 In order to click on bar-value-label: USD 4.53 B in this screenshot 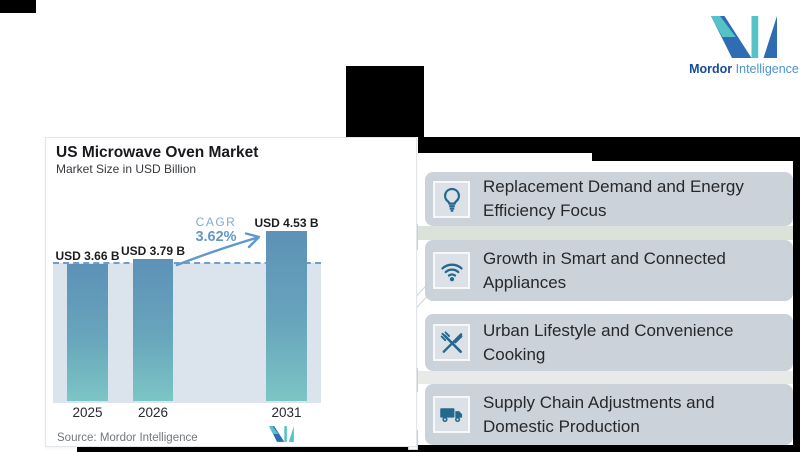, I will do `click(286, 223)`.